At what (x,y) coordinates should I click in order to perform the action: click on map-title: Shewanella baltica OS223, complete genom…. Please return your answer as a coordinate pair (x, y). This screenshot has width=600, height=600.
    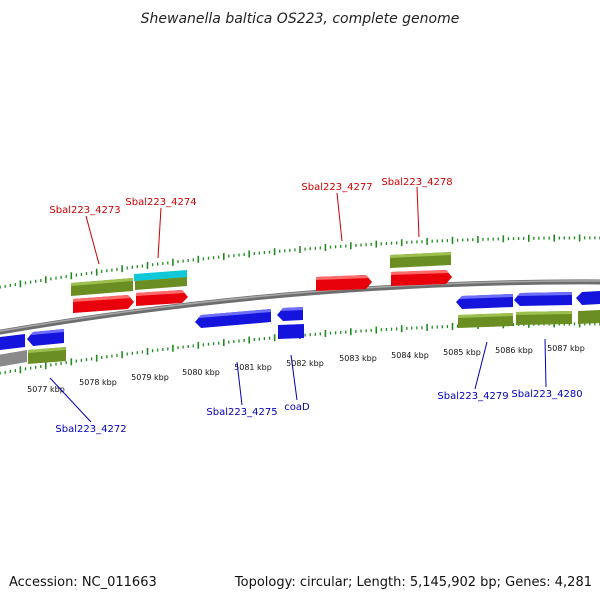
    Looking at the image, I should click on (300, 19).